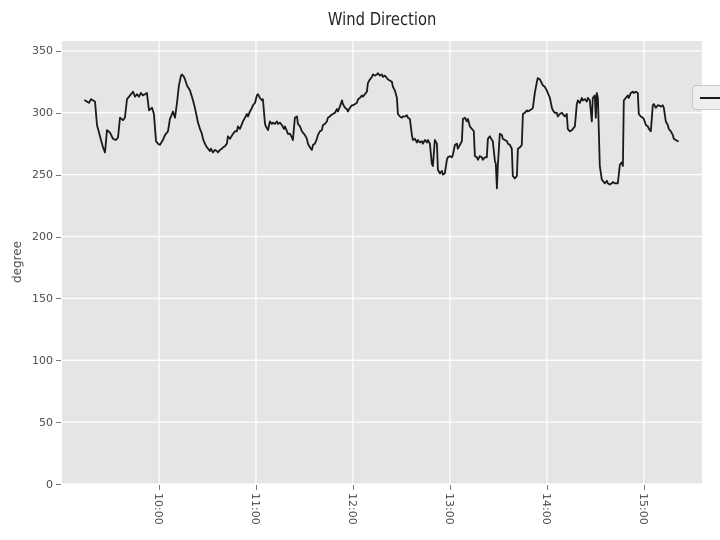 The width and height of the screenshot is (720, 540). What do you see at coordinates (42, 51) in the screenshot?
I see `y-tick-label: 350` at bounding box center [42, 51].